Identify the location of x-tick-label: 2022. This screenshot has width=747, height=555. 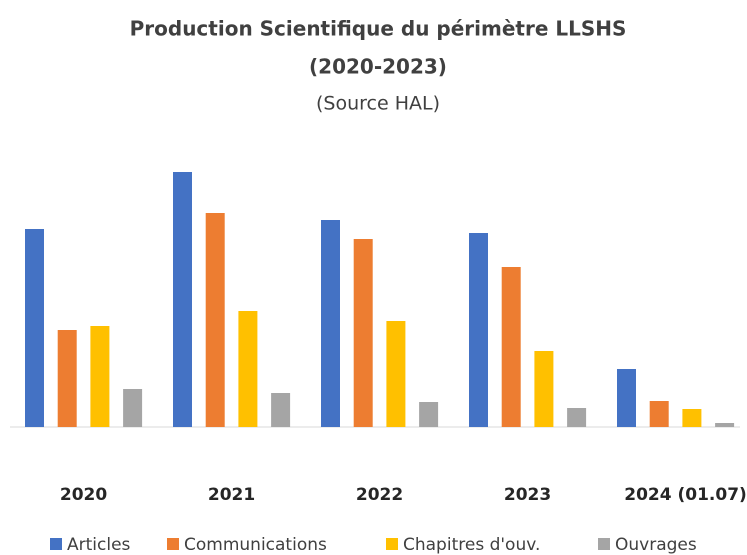
(379, 495).